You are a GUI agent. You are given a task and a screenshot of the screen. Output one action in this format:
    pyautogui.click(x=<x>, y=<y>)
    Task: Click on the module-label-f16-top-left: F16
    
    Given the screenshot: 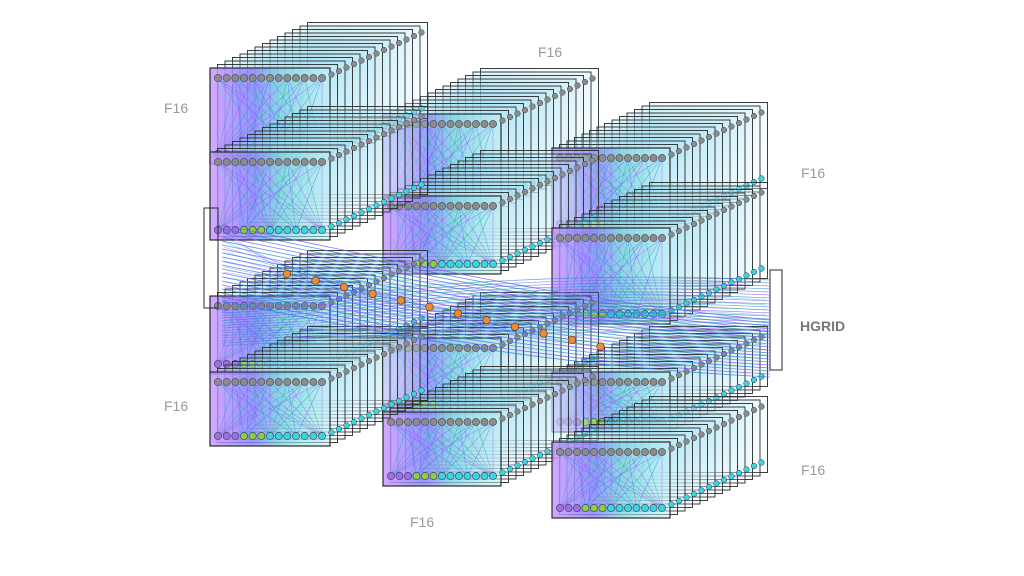 What is the action you would take?
    pyautogui.click(x=176, y=108)
    